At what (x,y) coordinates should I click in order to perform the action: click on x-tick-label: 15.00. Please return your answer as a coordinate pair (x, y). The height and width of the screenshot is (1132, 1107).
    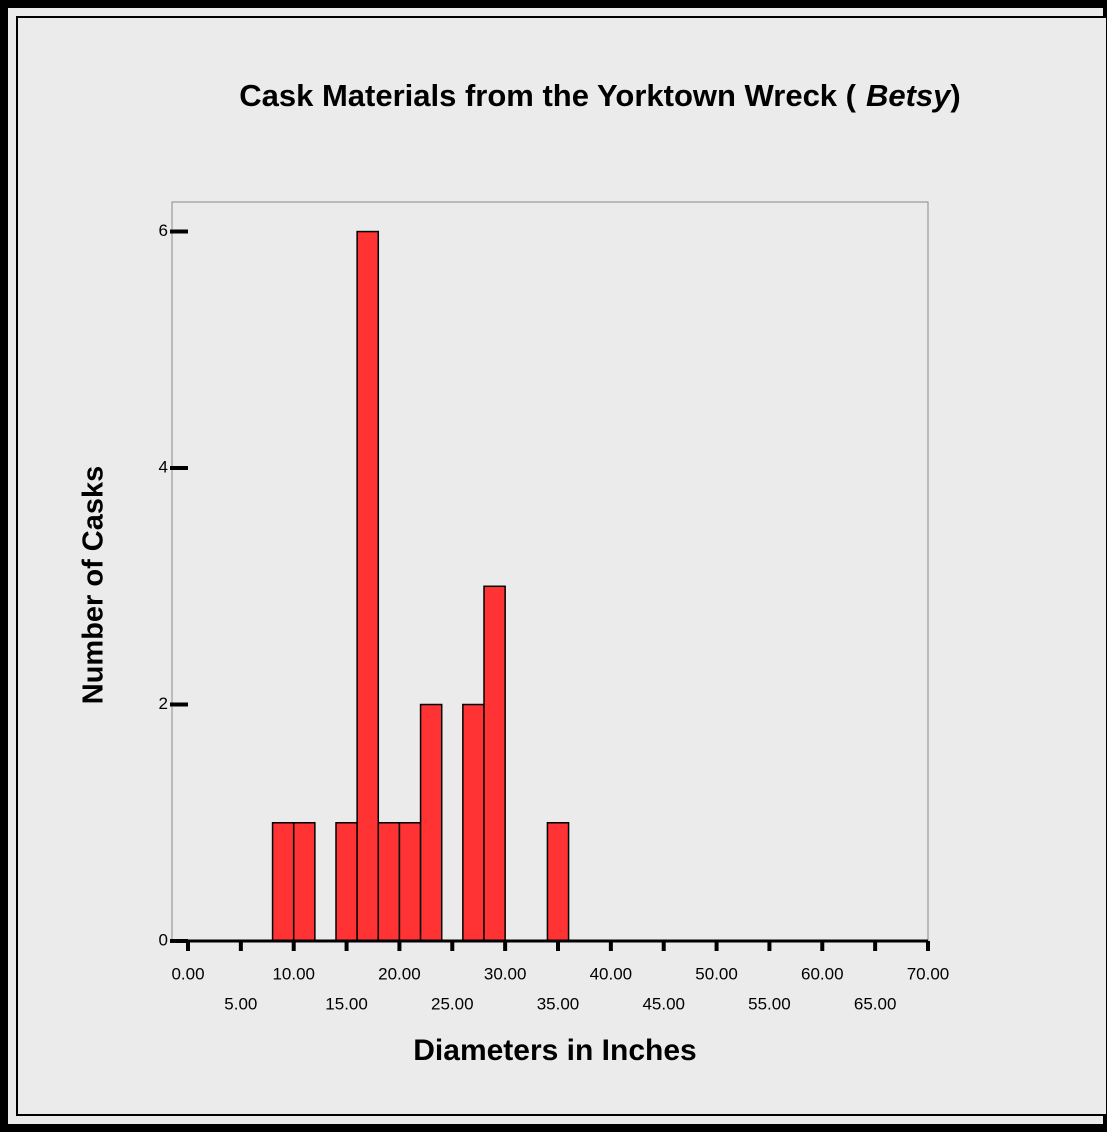
    Looking at the image, I should click on (346, 1003).